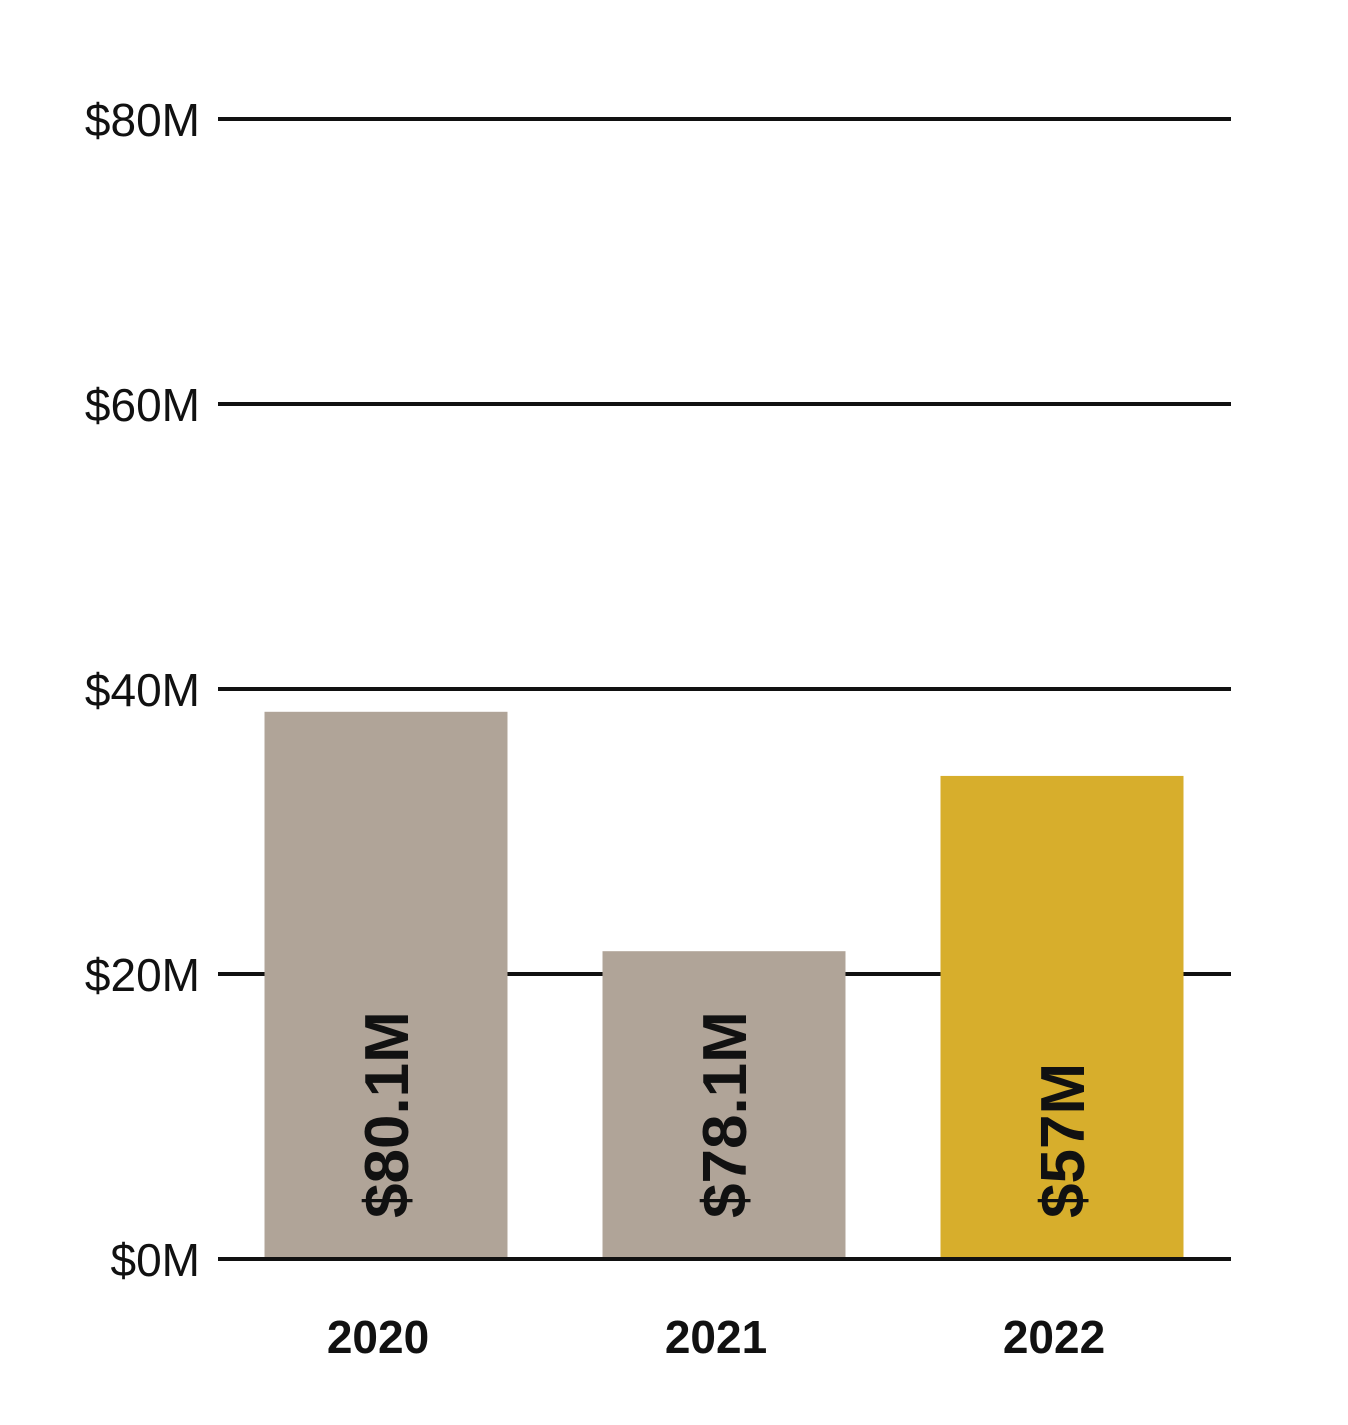 Image resolution: width=1348 pixels, height=1425 pixels. Describe the element at coordinates (725, 1114) in the screenshot. I see `bar-value-label: $78.1M` at that location.